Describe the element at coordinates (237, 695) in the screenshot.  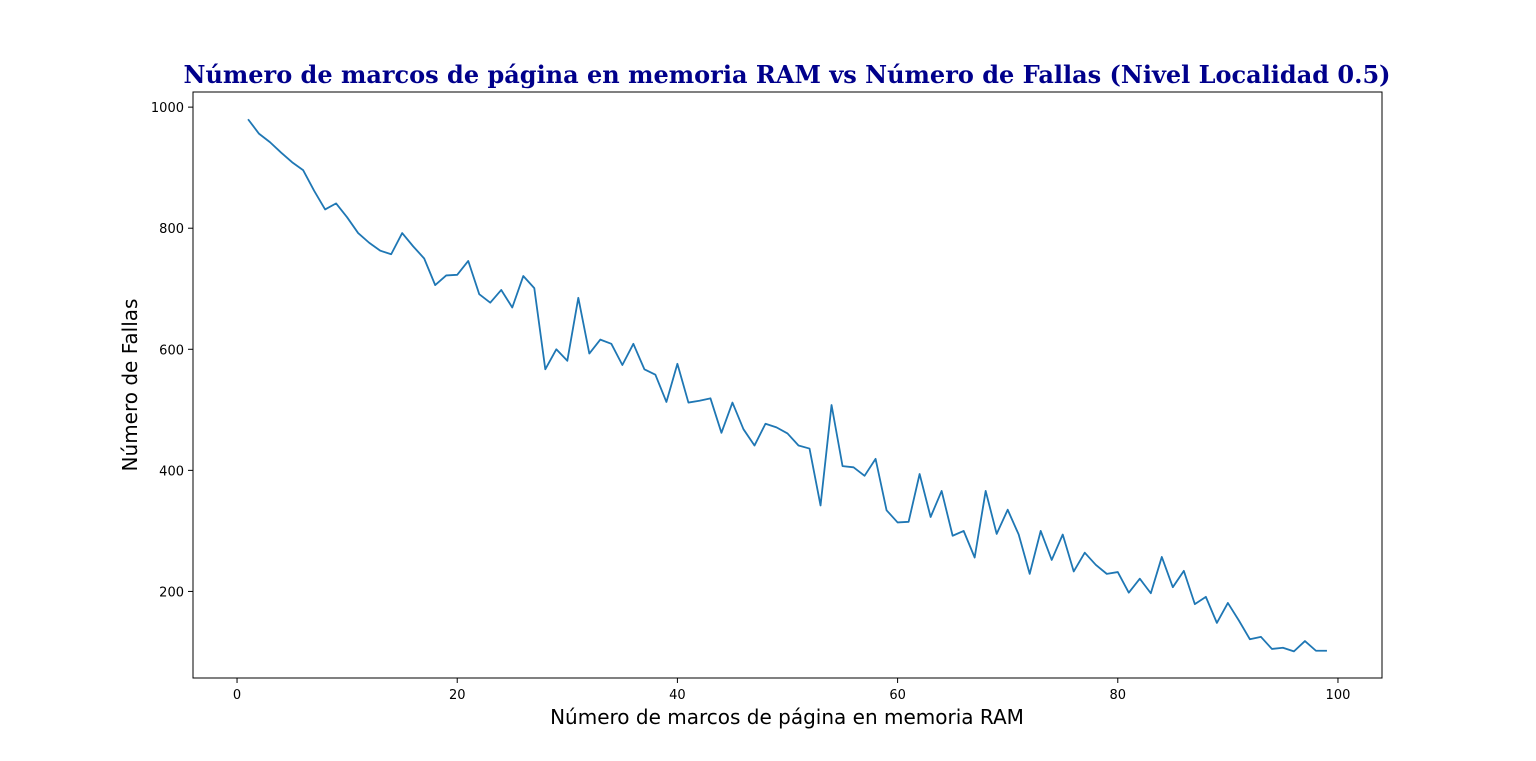
I see `x-tick-label: 0` at that location.